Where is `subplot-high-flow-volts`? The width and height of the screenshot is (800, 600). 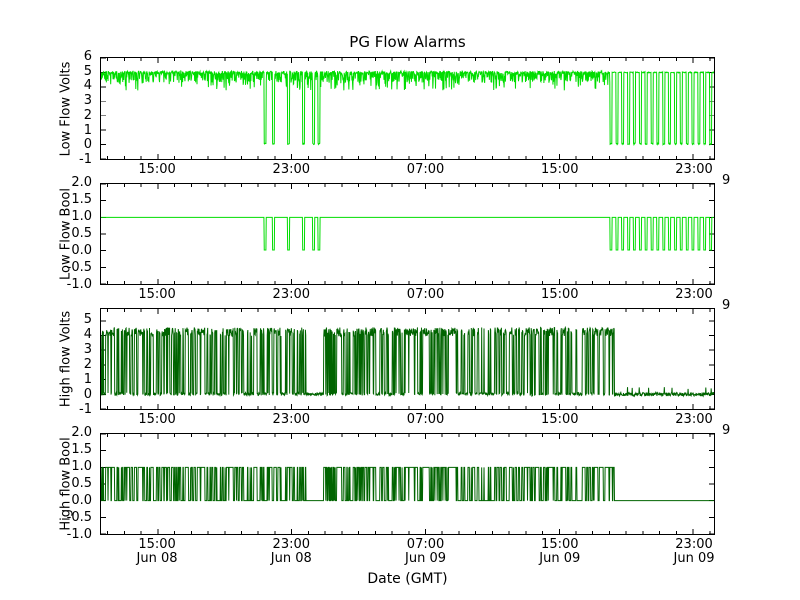 subplot-high-flow-volts is located at coordinates (407, 359).